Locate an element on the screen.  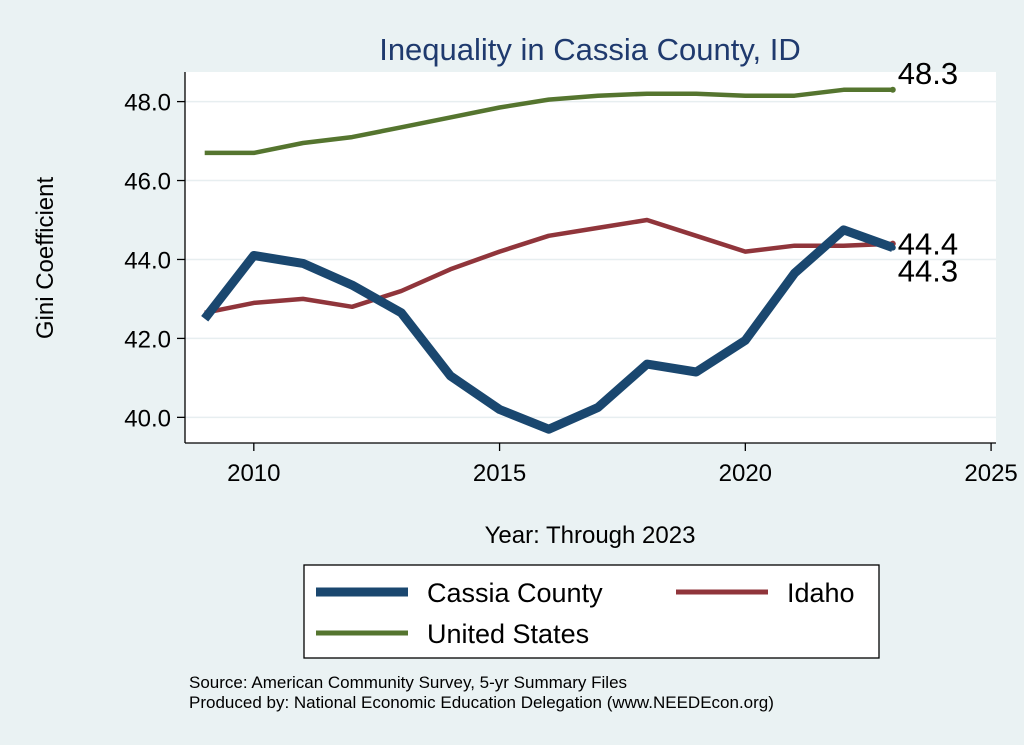
x-axis-label: Year: Through 2023 is located at coordinates (590, 535).